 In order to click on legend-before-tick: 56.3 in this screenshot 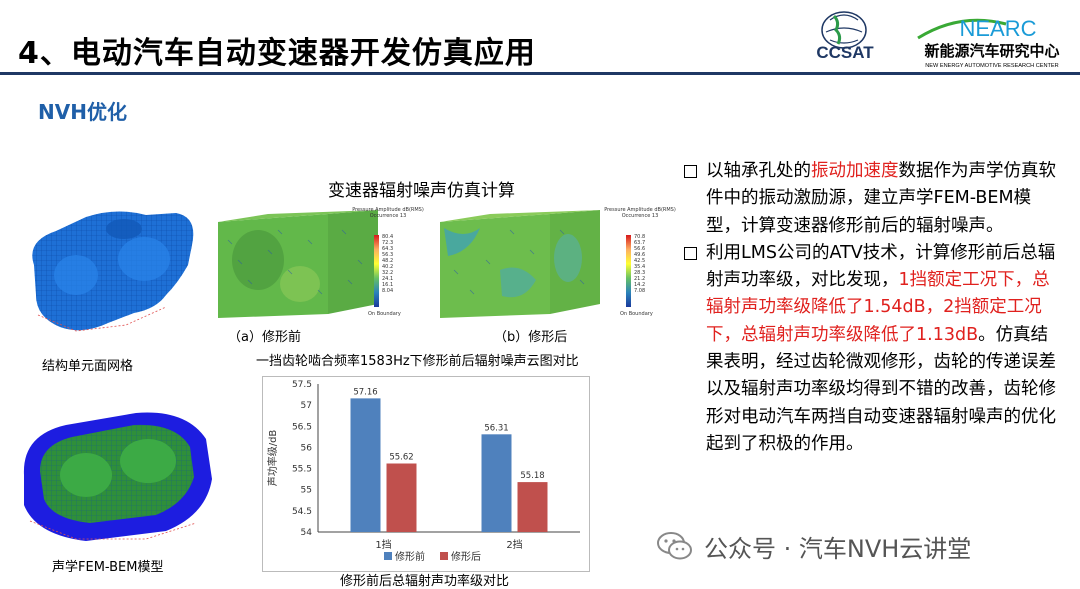, I will do `click(388, 255)`.